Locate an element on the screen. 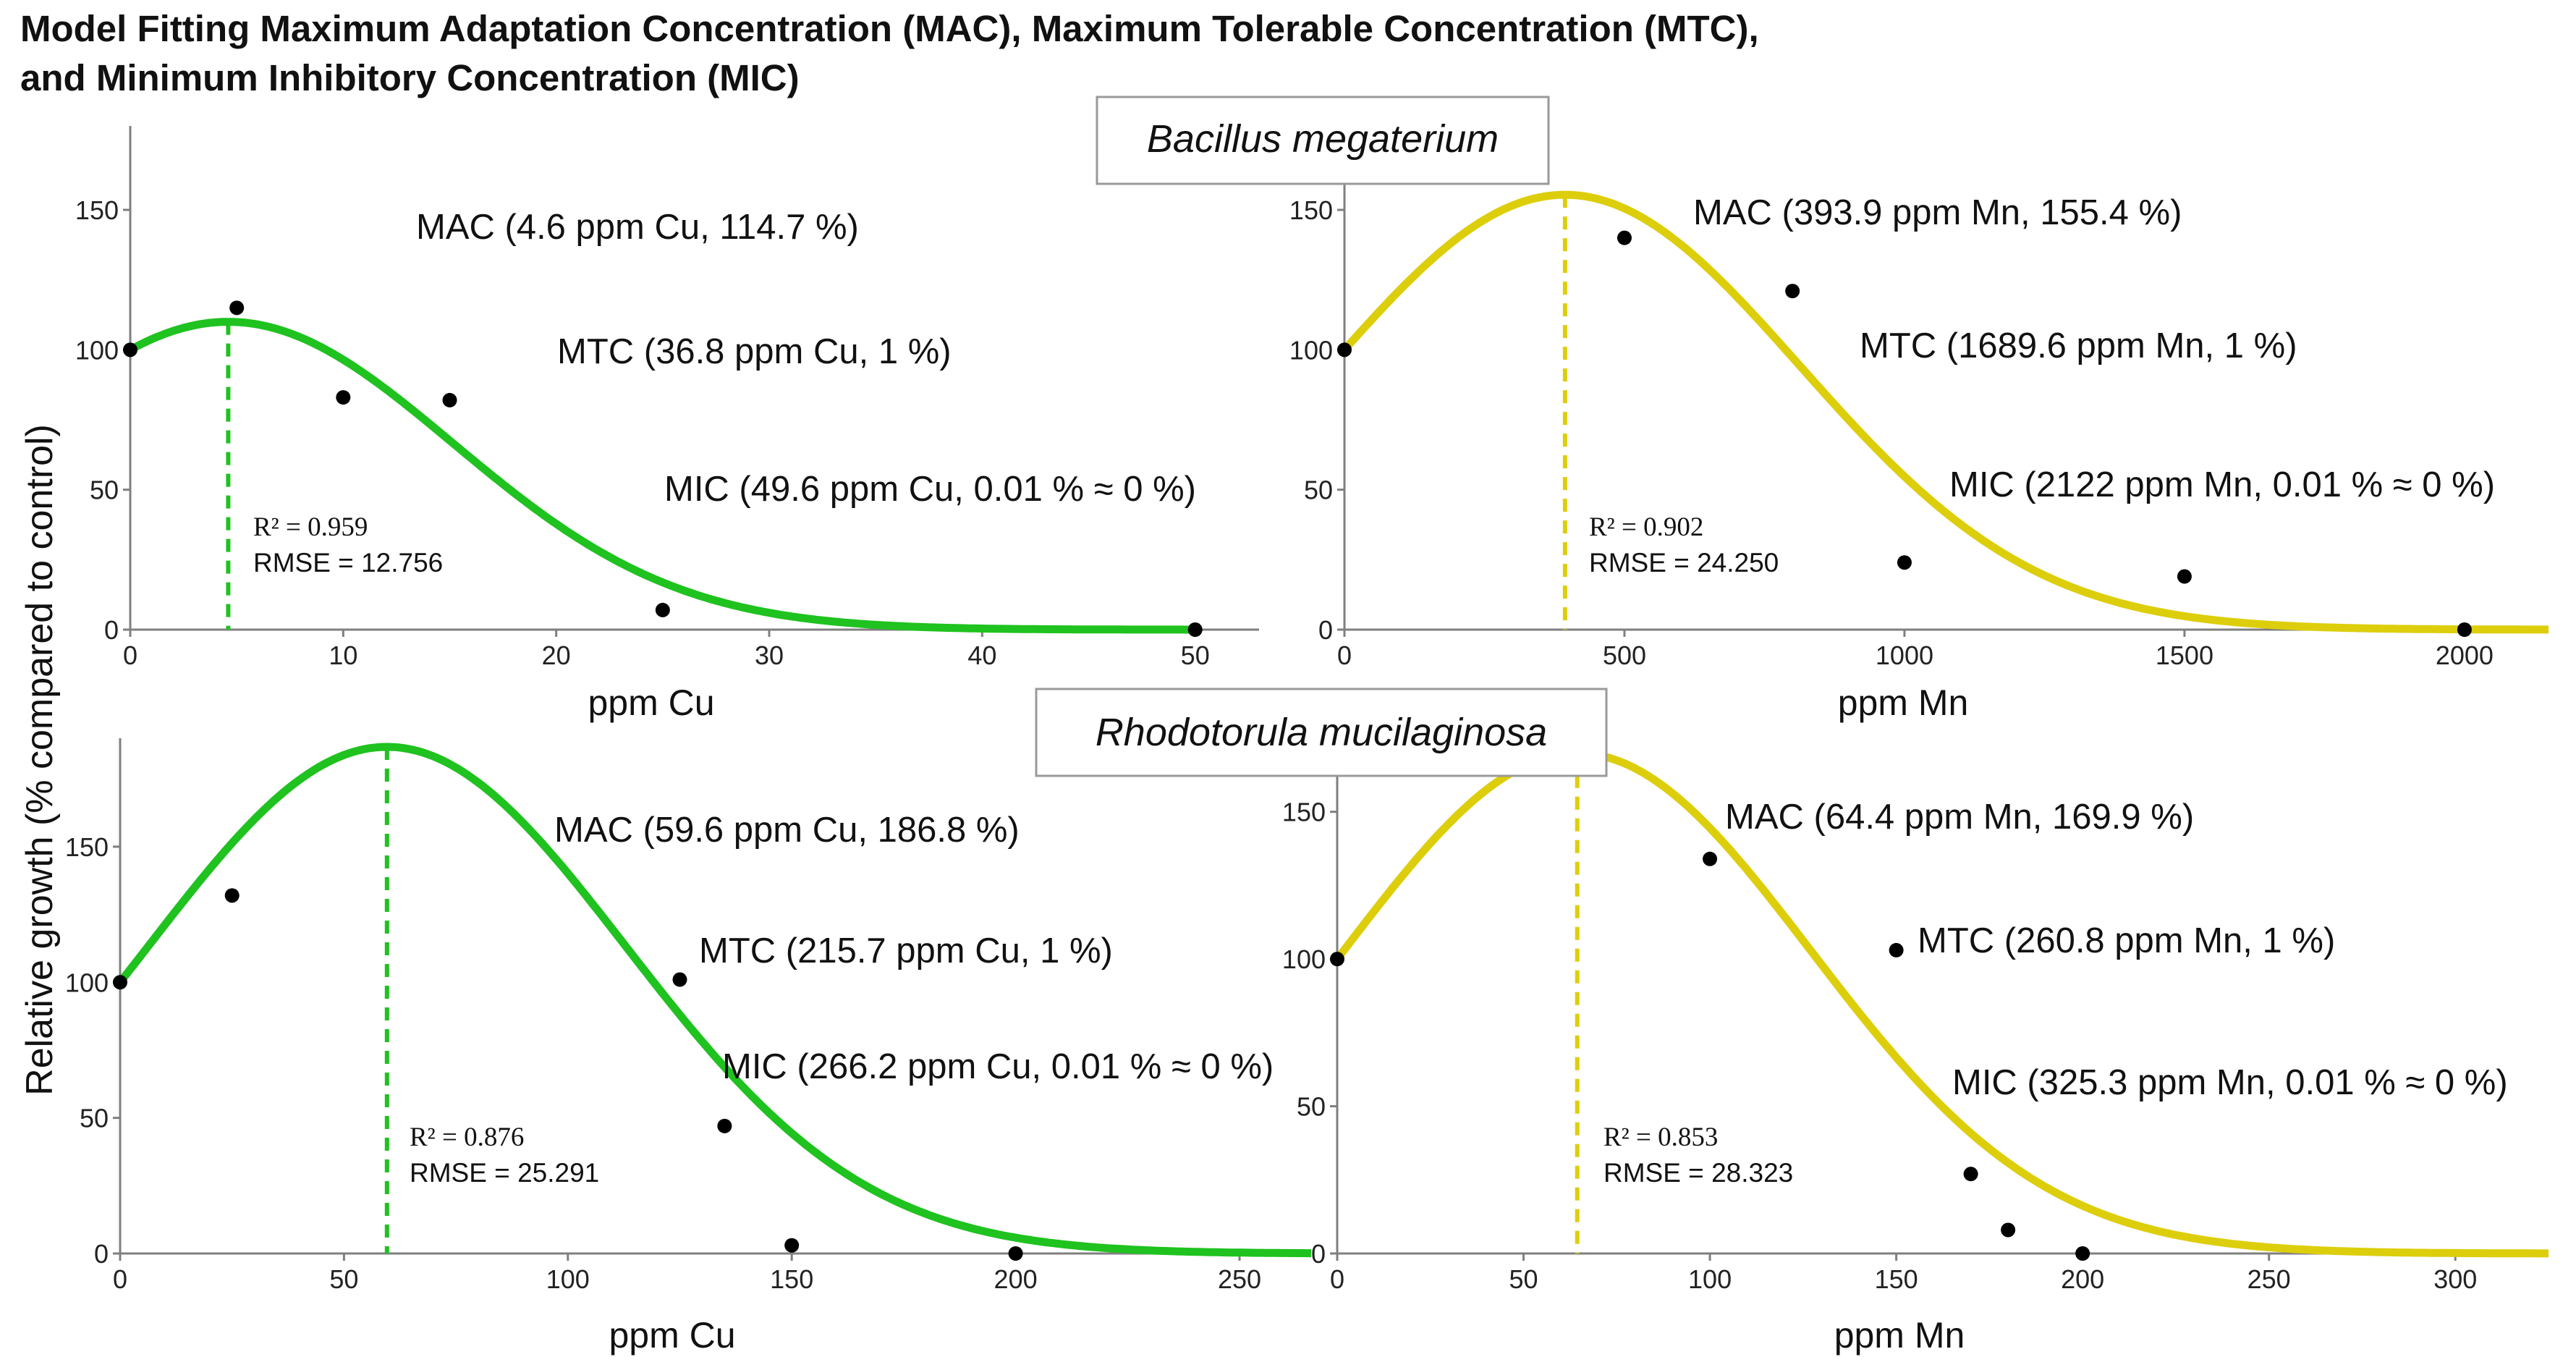 This screenshot has width=2576, height=1370. organism-name-rhodotorula: Rhodotorula mucilaginosa is located at coordinates (1321, 732).